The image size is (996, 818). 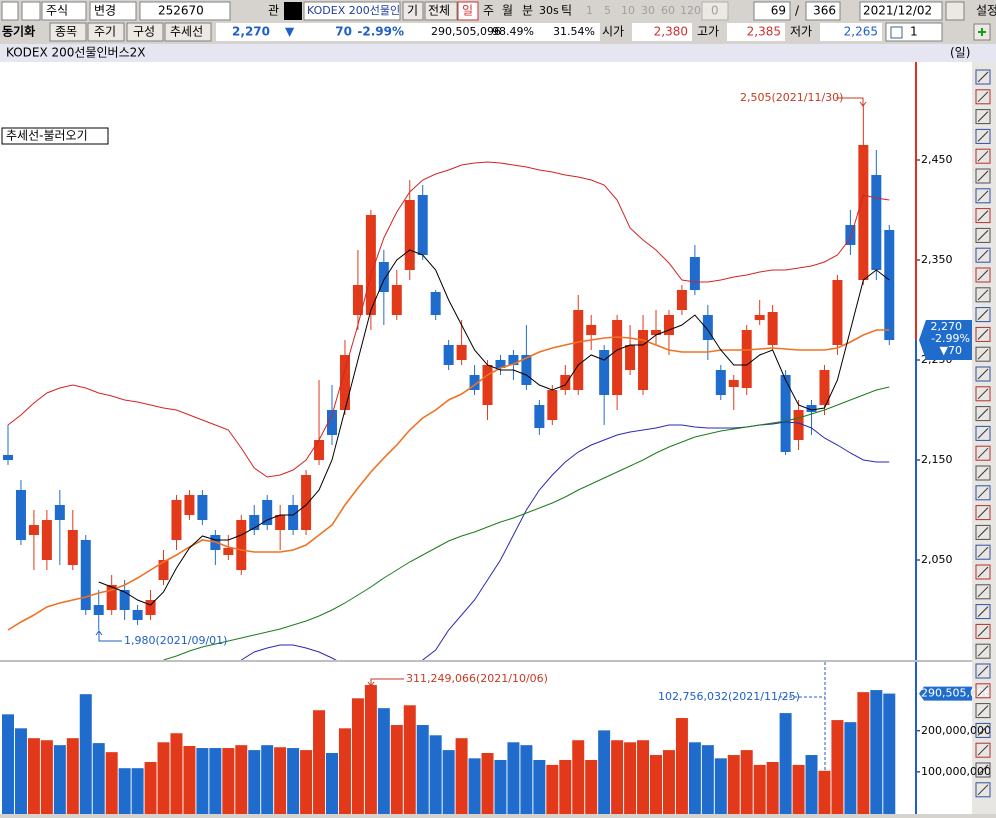 I want to click on count-box, so click(x=772, y=11).